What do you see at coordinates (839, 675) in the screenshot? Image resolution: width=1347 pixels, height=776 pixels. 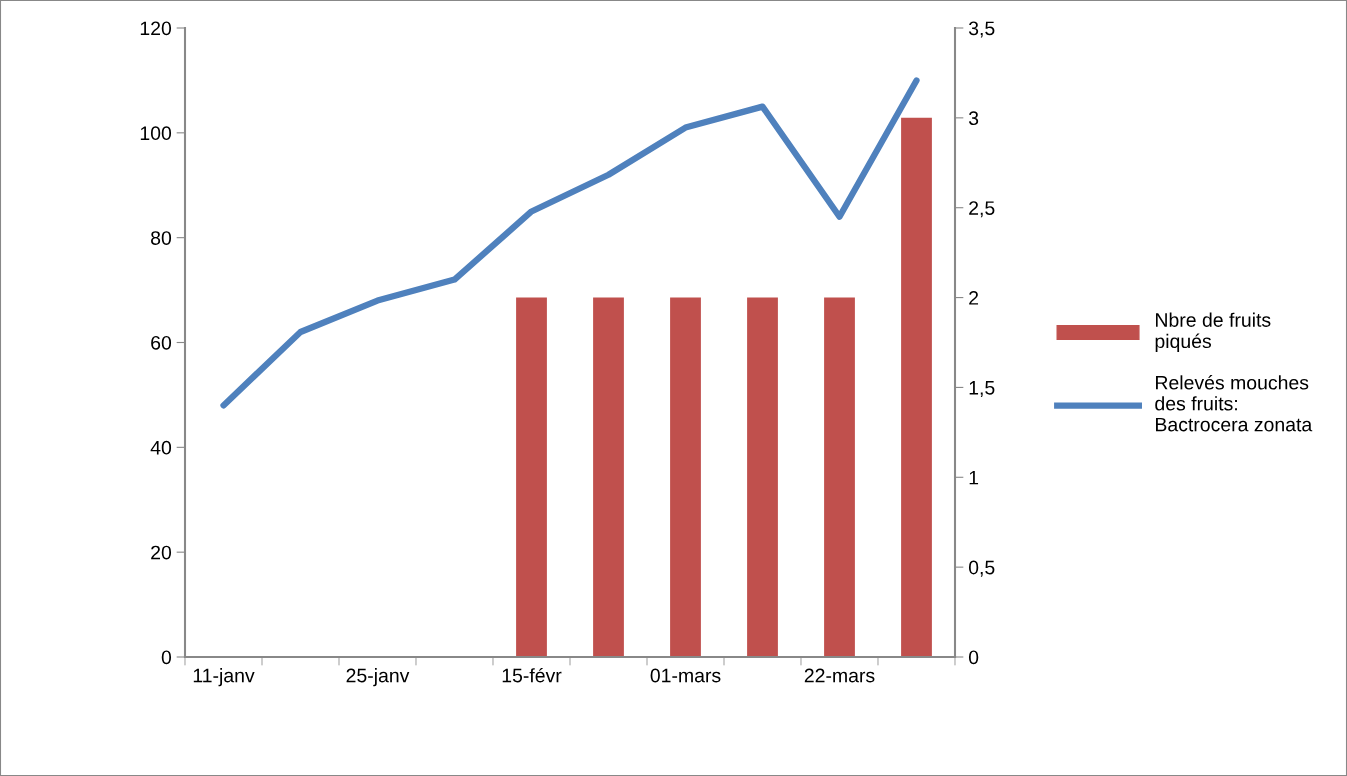 I see `x-tick-label: 22-mars` at bounding box center [839, 675].